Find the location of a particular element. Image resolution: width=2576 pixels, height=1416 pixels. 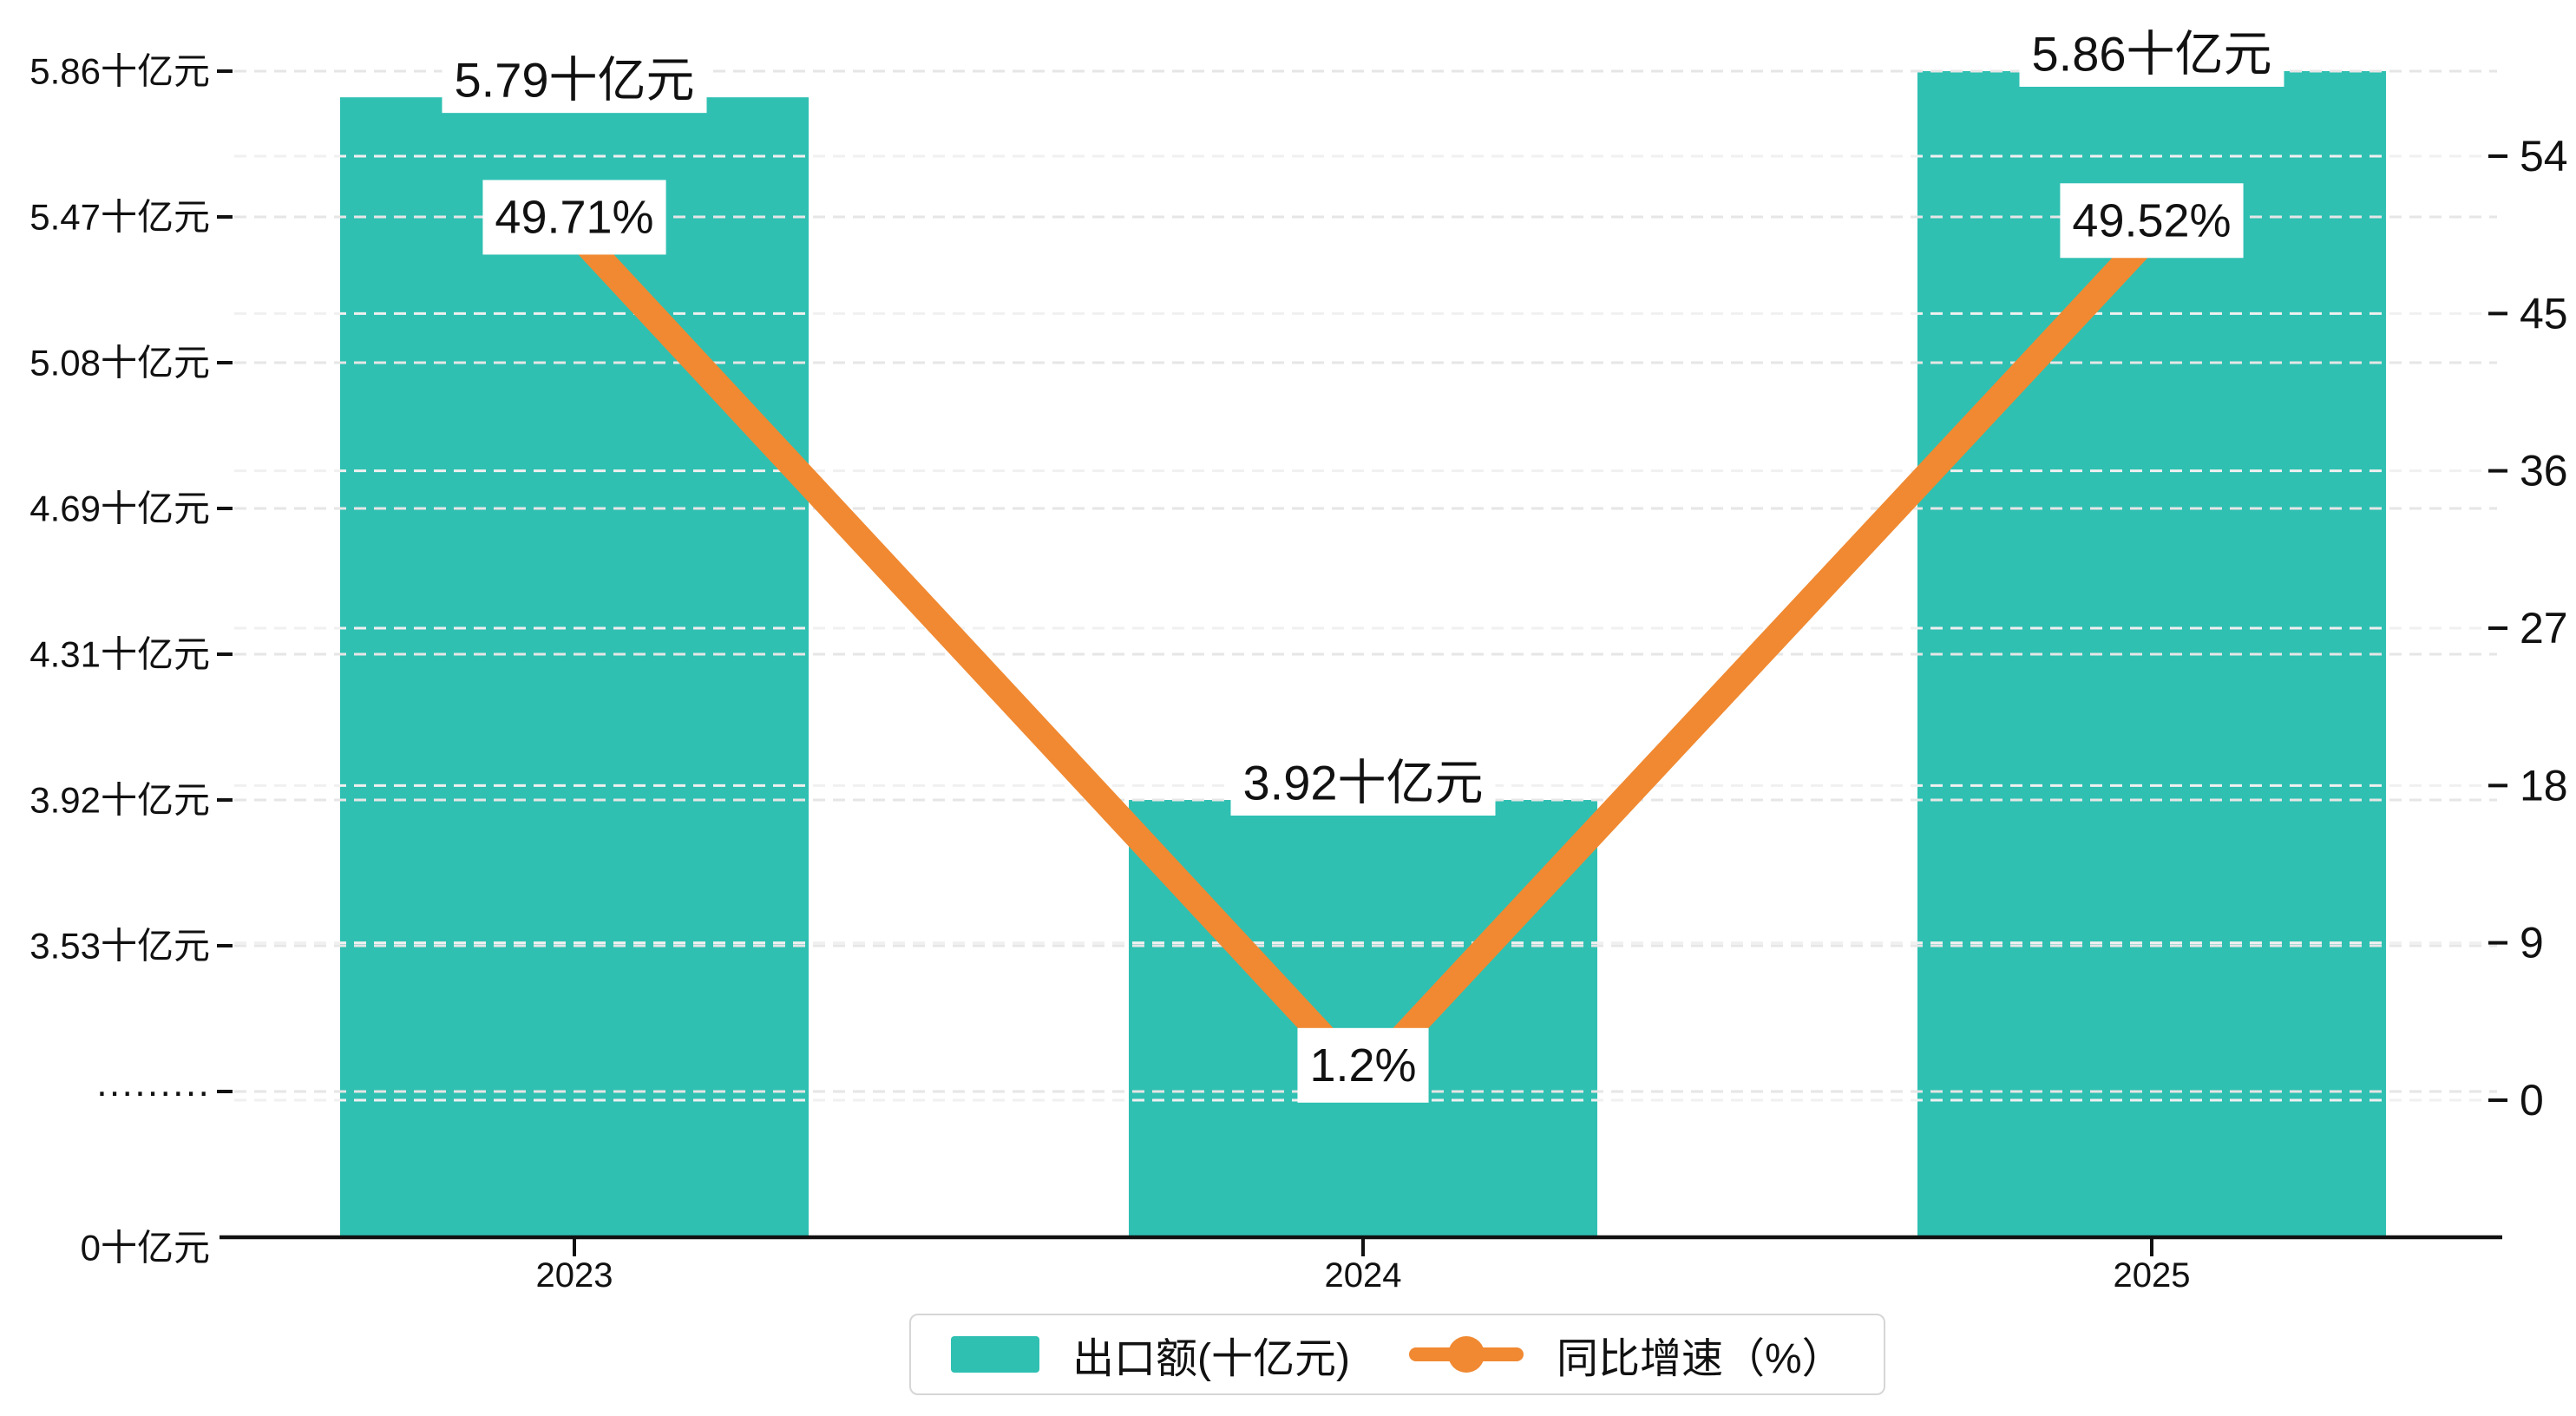

growth-value-label: 49.52% is located at coordinates (2152, 221).